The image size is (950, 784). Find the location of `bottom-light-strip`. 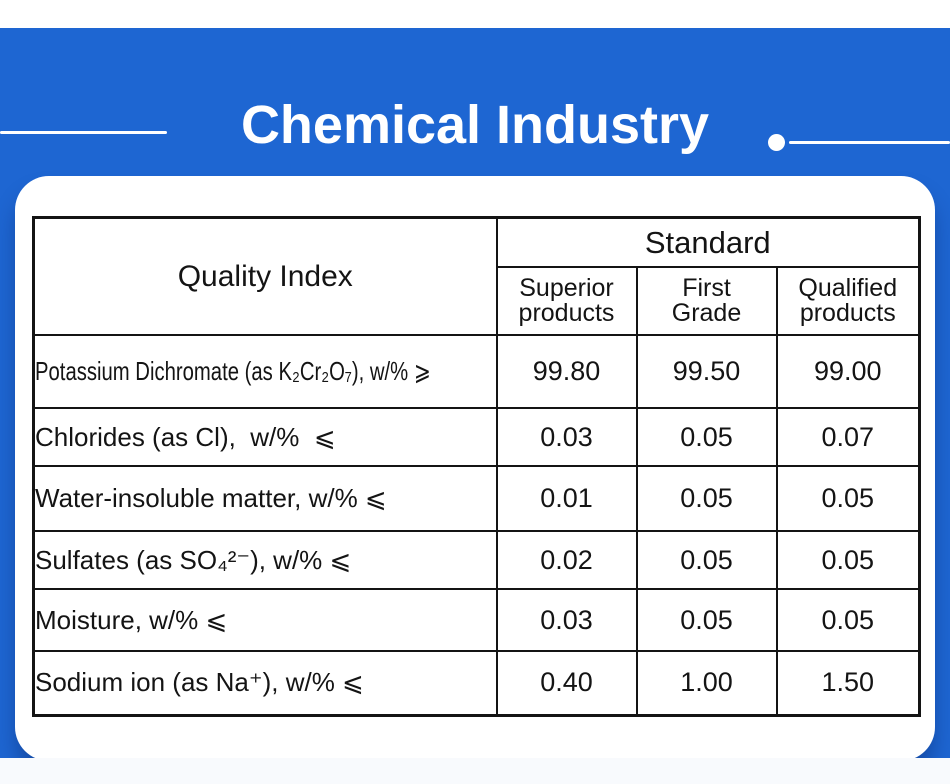

bottom-light-strip is located at coordinates (475, 771).